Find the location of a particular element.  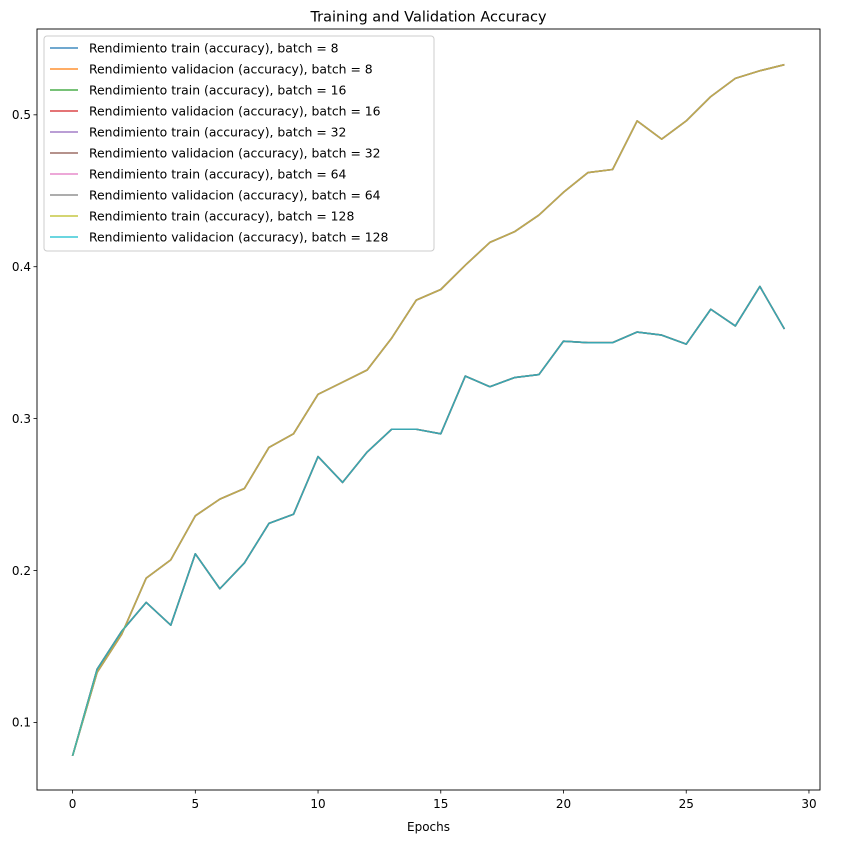

x-tick-label: 5 is located at coordinates (195, 804).